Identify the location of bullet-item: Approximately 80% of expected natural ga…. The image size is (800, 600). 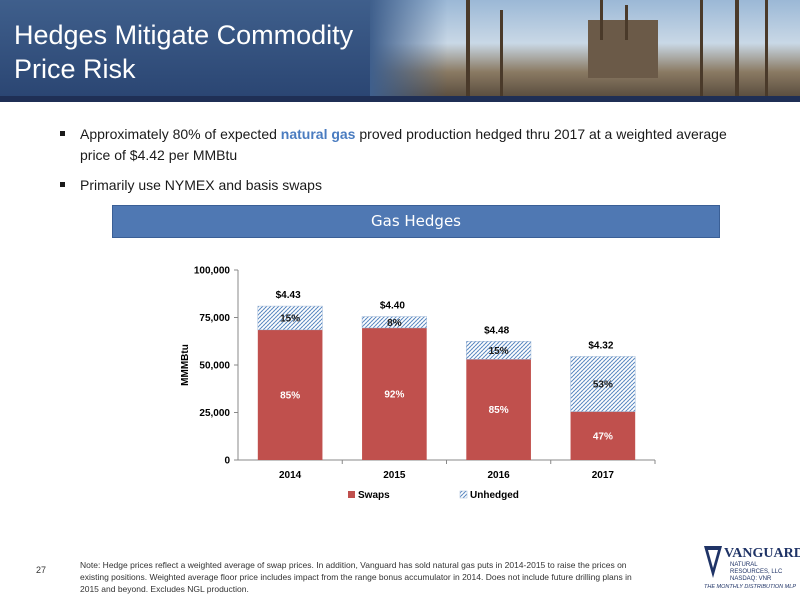
(410, 145).